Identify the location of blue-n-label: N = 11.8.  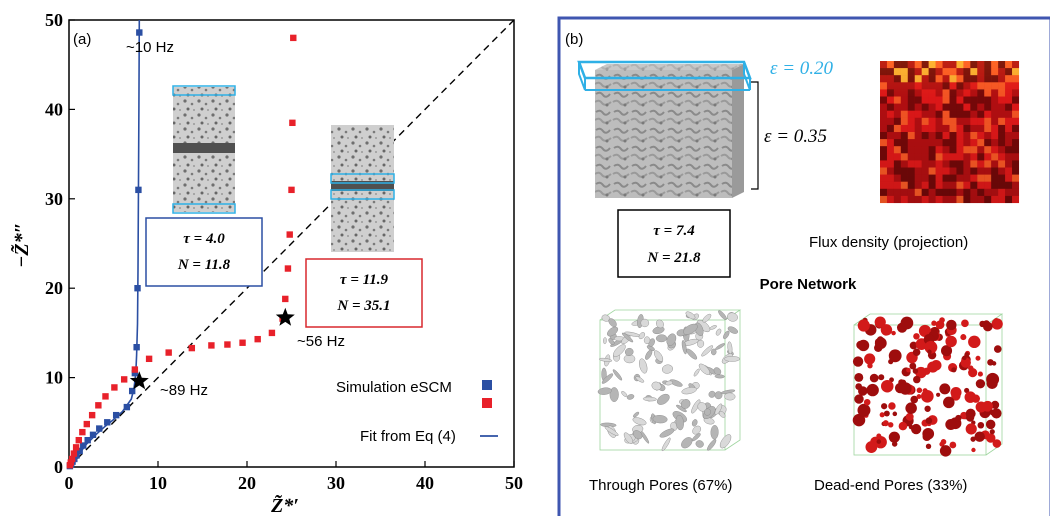
(204, 265).